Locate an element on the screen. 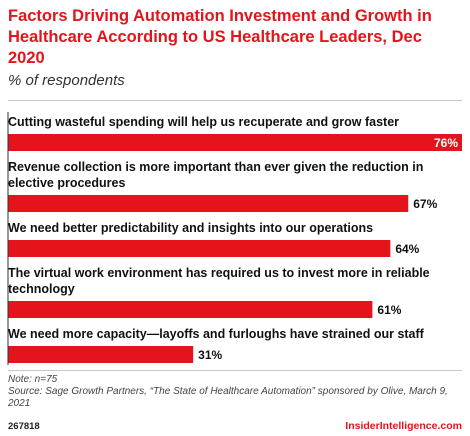  value-label: 67% is located at coordinates (425, 204).